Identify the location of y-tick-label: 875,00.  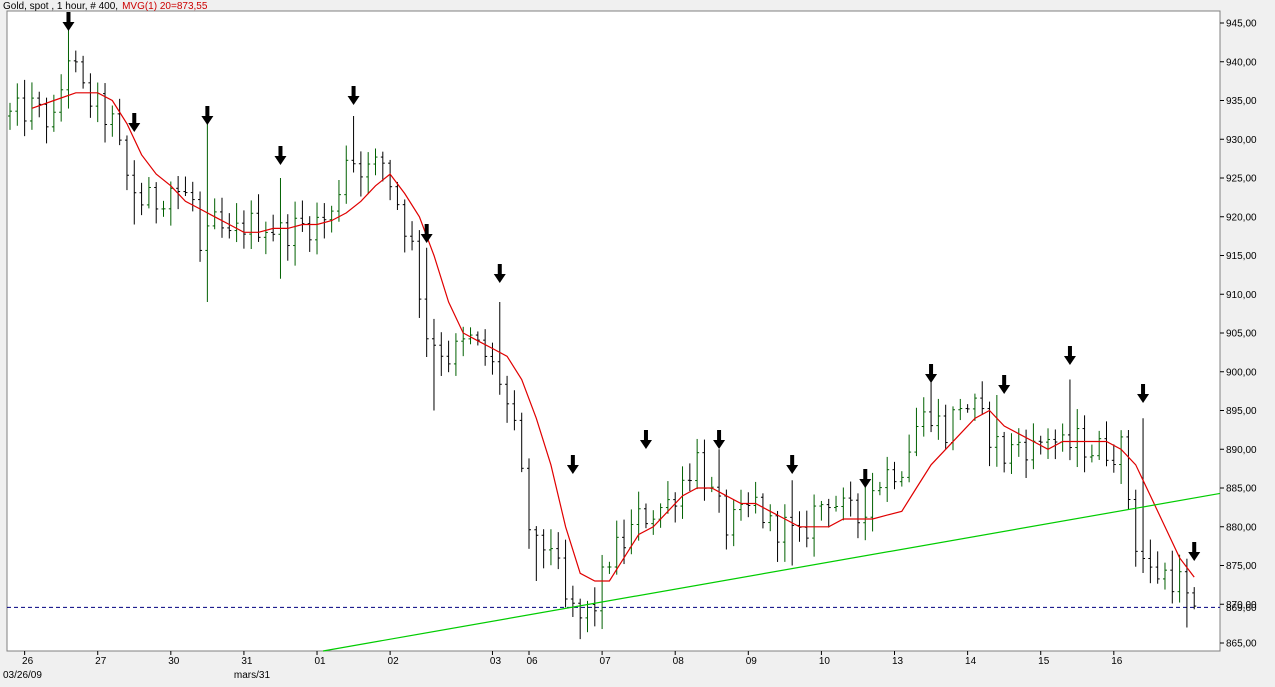
(1241, 566).